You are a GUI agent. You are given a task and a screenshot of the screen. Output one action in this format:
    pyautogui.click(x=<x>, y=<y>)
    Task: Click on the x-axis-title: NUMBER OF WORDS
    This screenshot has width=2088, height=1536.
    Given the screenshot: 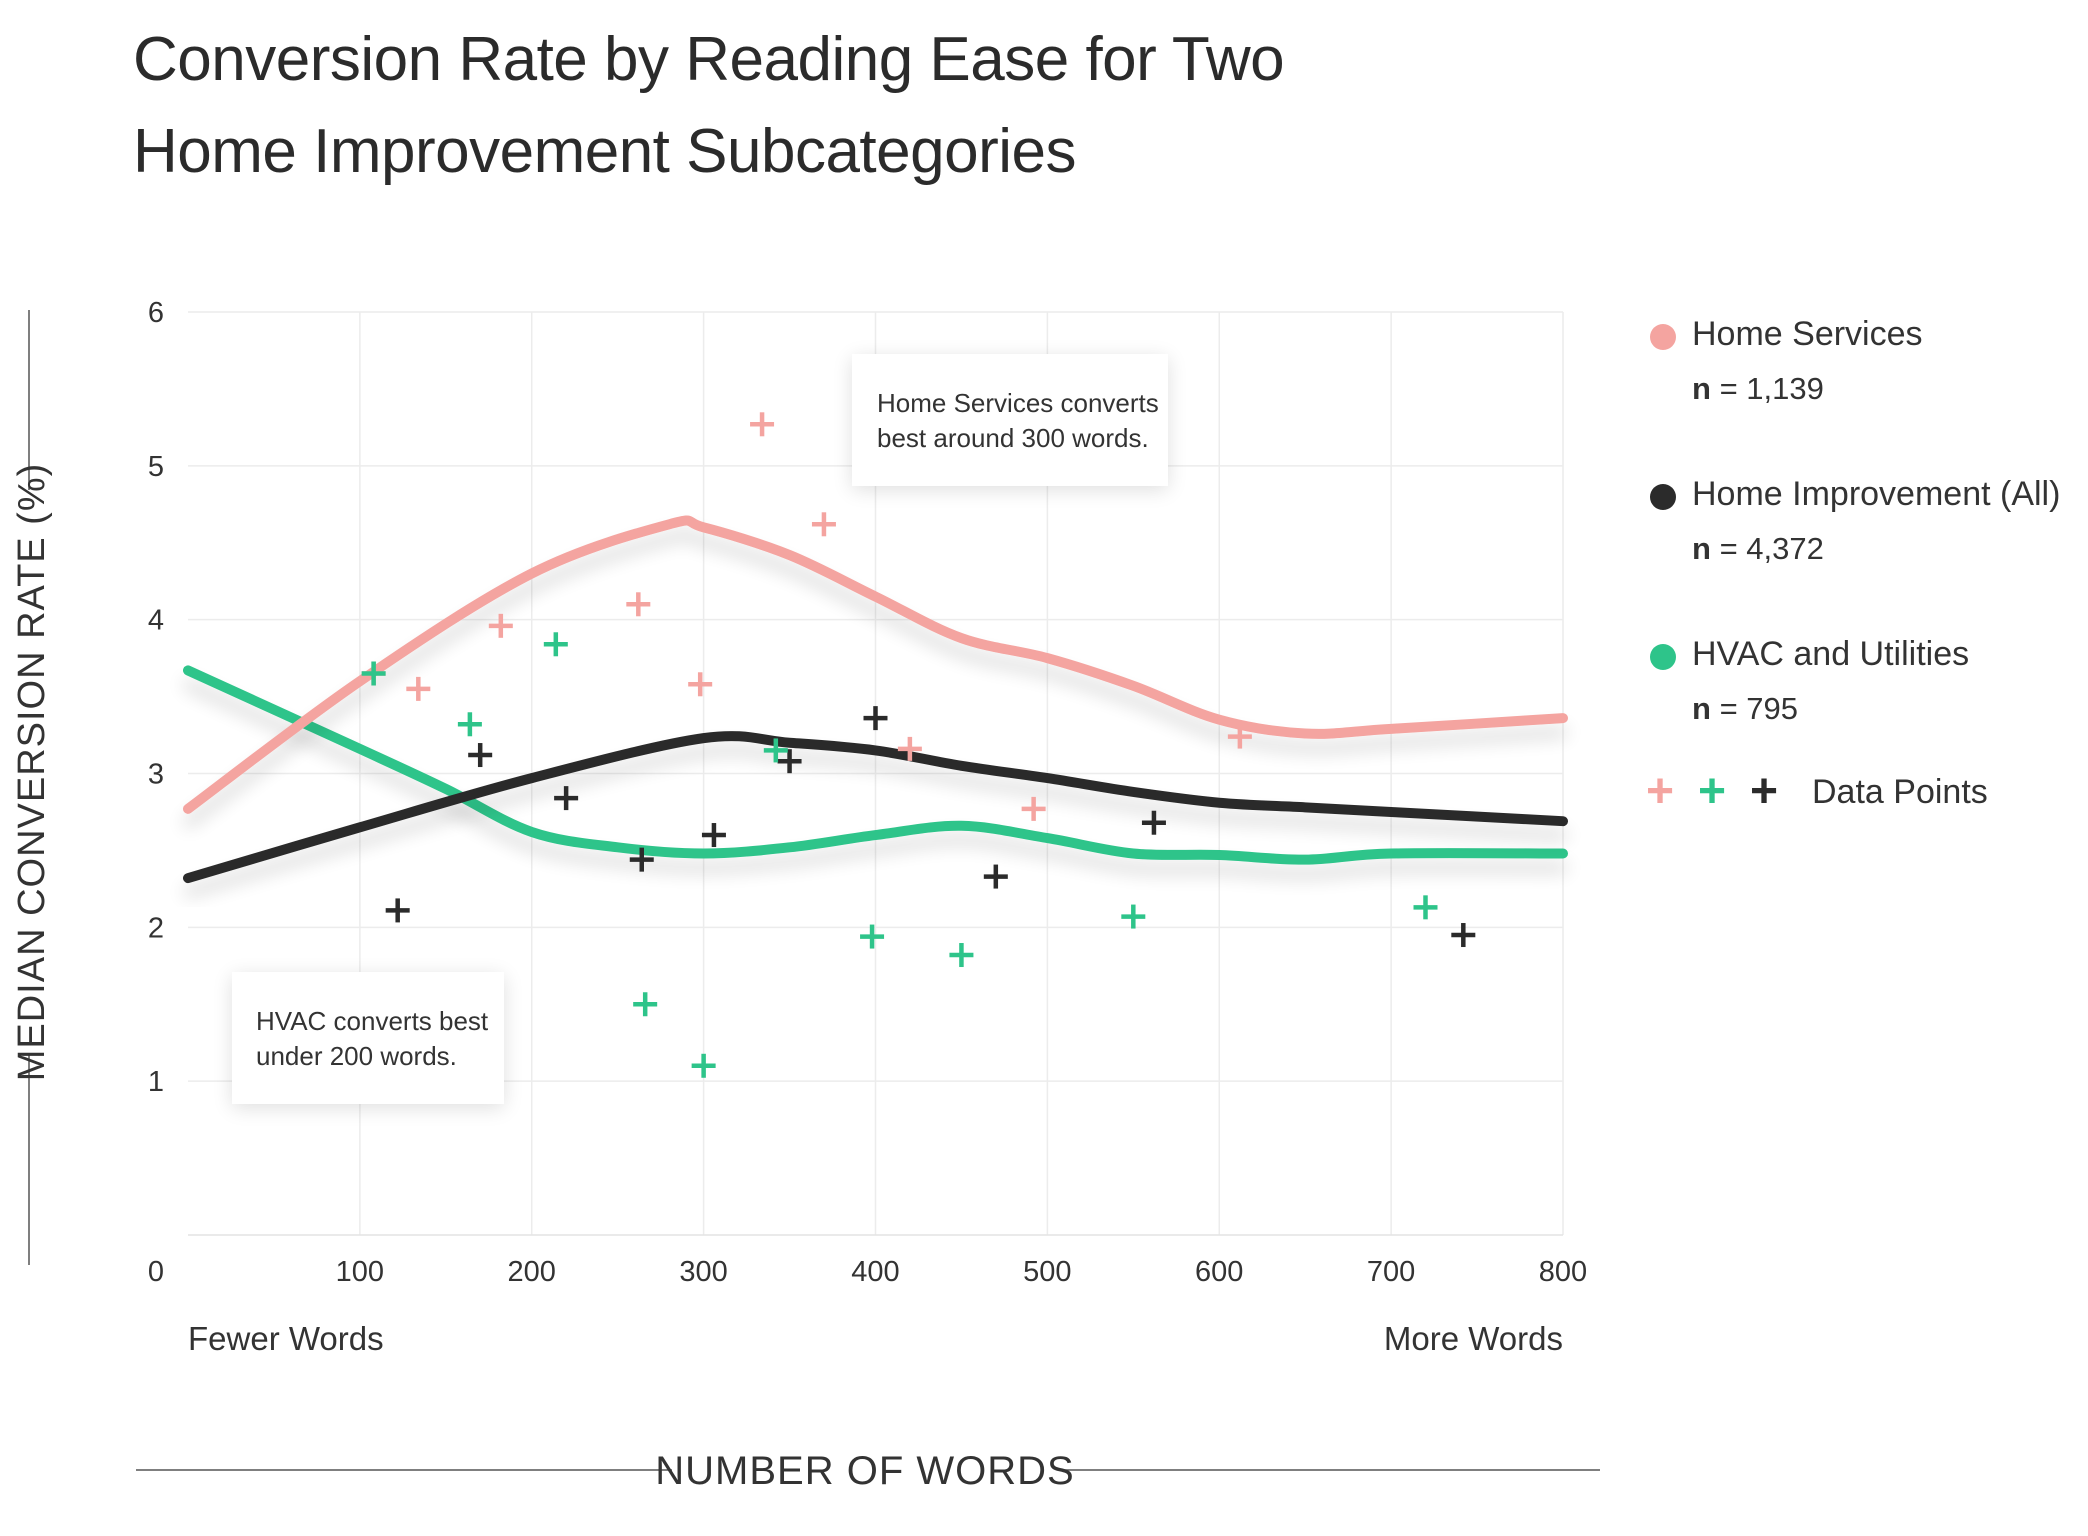 What is the action you would take?
    pyautogui.click(x=864, y=1471)
    